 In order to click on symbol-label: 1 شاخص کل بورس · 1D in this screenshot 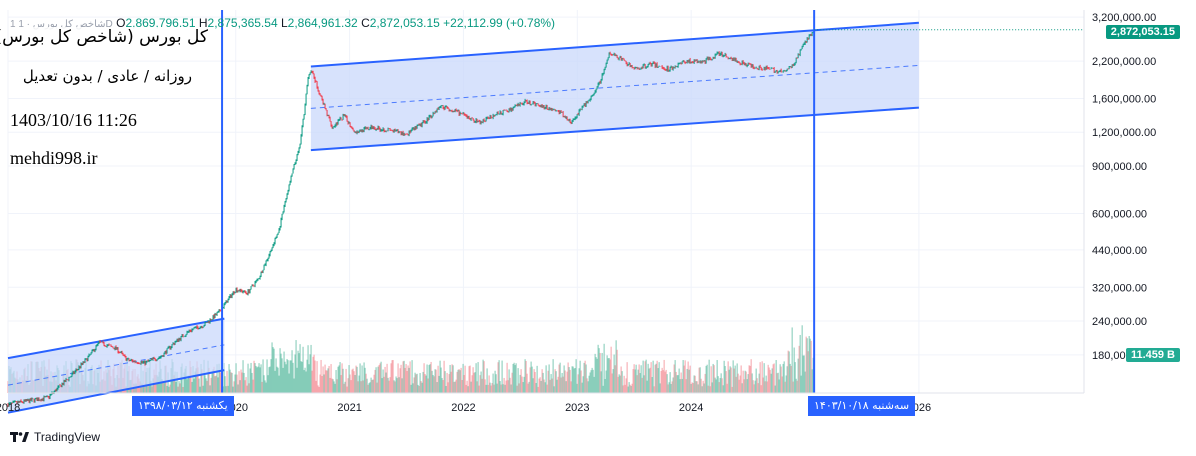, I will do `click(61, 24)`.